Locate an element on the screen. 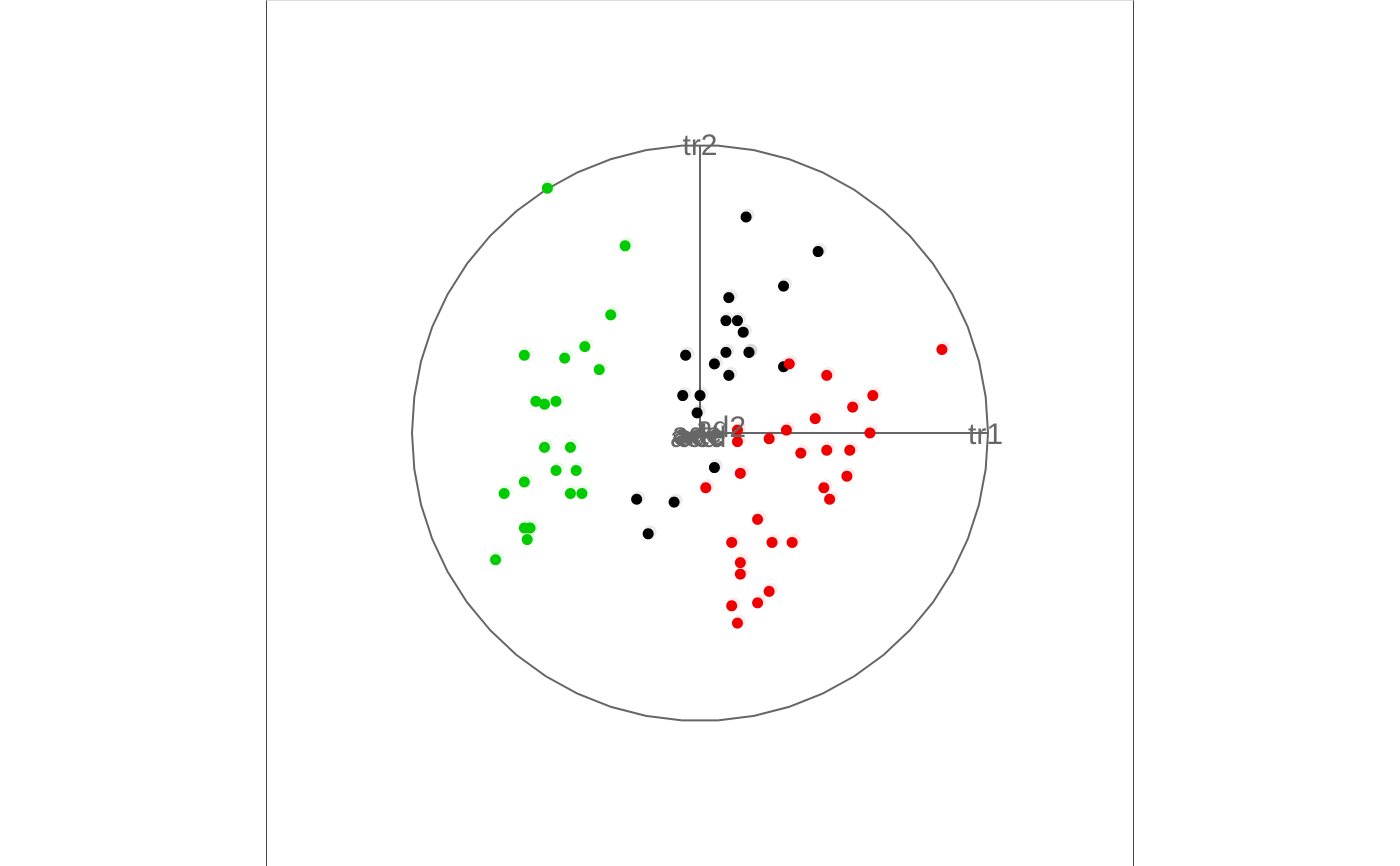 The image size is (1400, 866). center-variable-label: aee is located at coordinates (701, 436).